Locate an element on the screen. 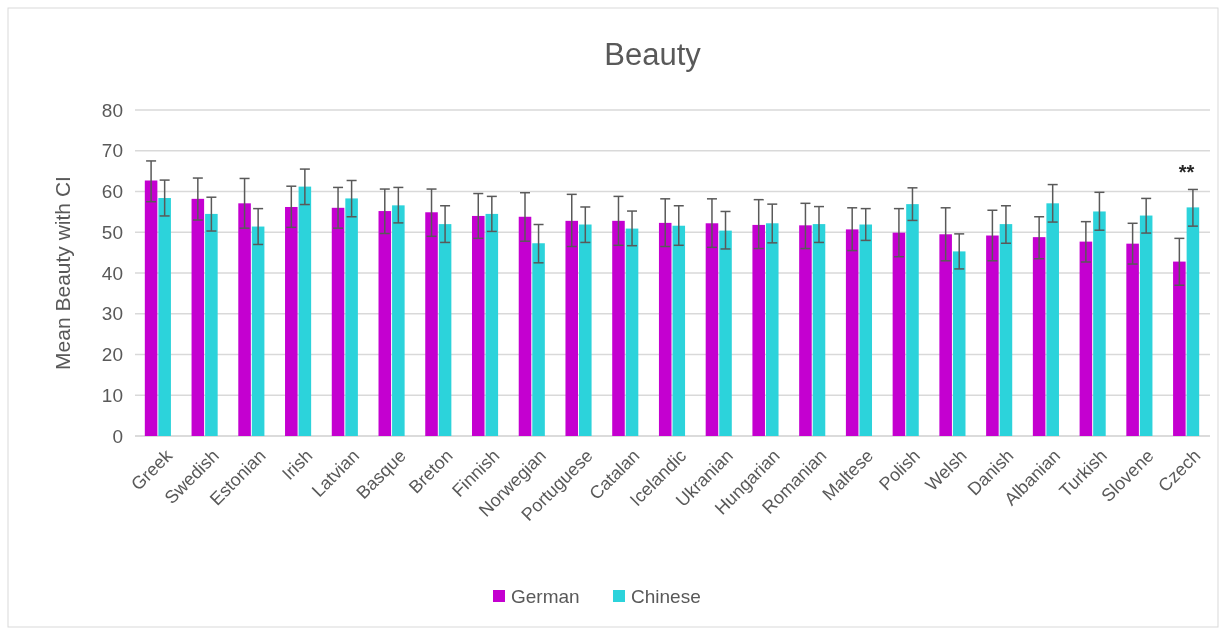 The width and height of the screenshot is (1226, 635). y-tick-label: 20 is located at coordinates (112, 355).